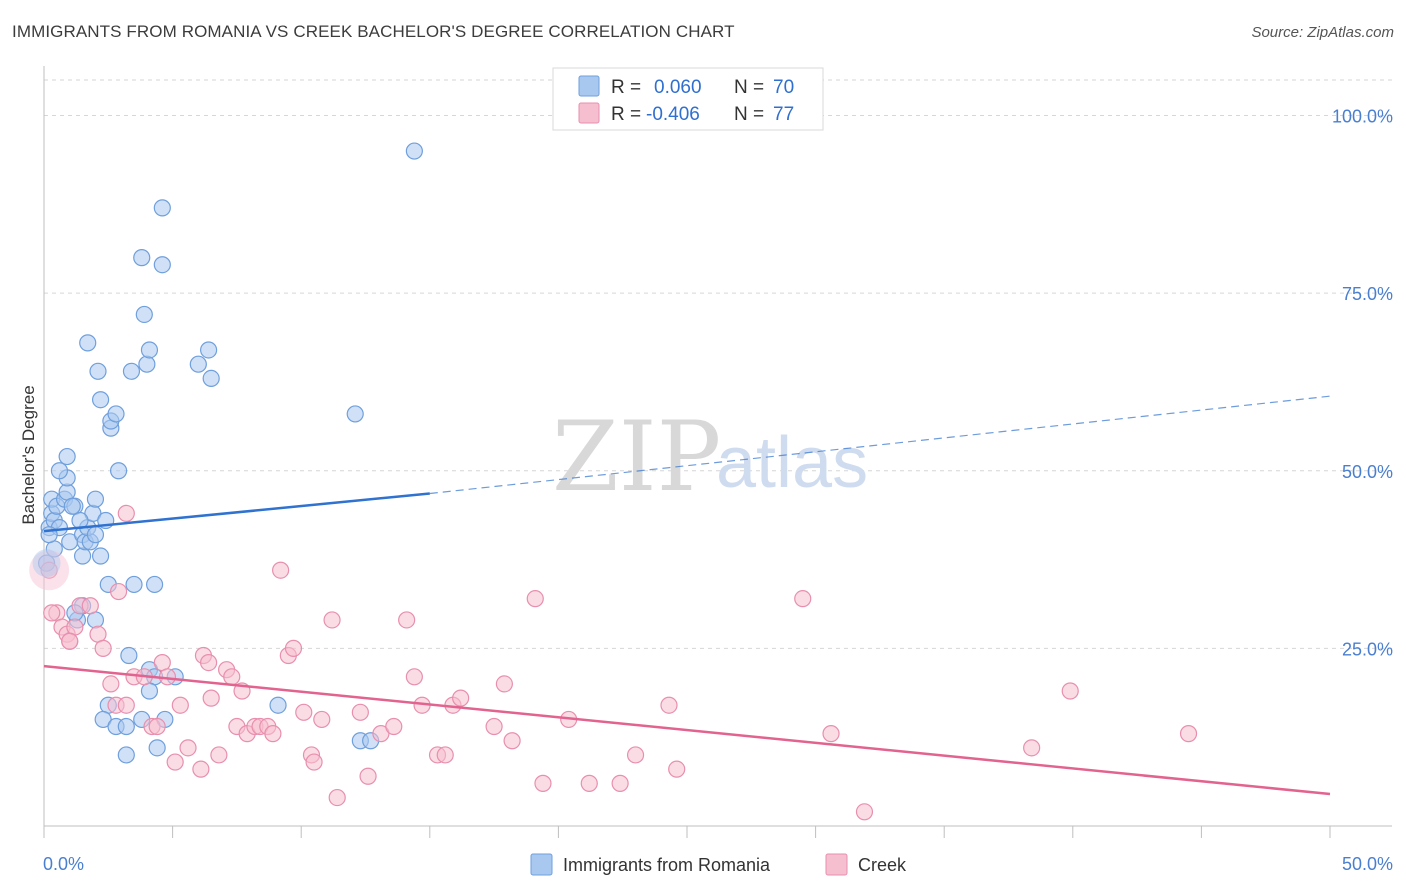 This screenshot has height=892, width=1406. I want to click on legend-r-value-creek: -0.406, so click(673, 114).